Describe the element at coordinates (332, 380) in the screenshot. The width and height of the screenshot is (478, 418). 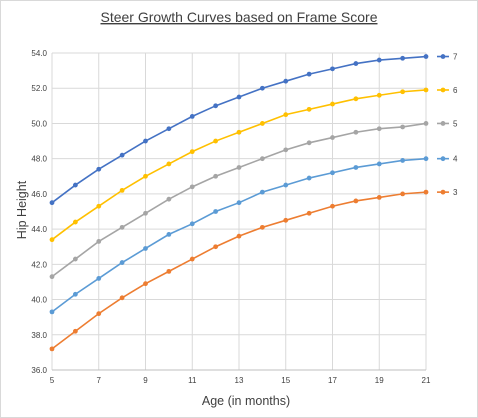
I see `x-tick-label: 17` at that location.